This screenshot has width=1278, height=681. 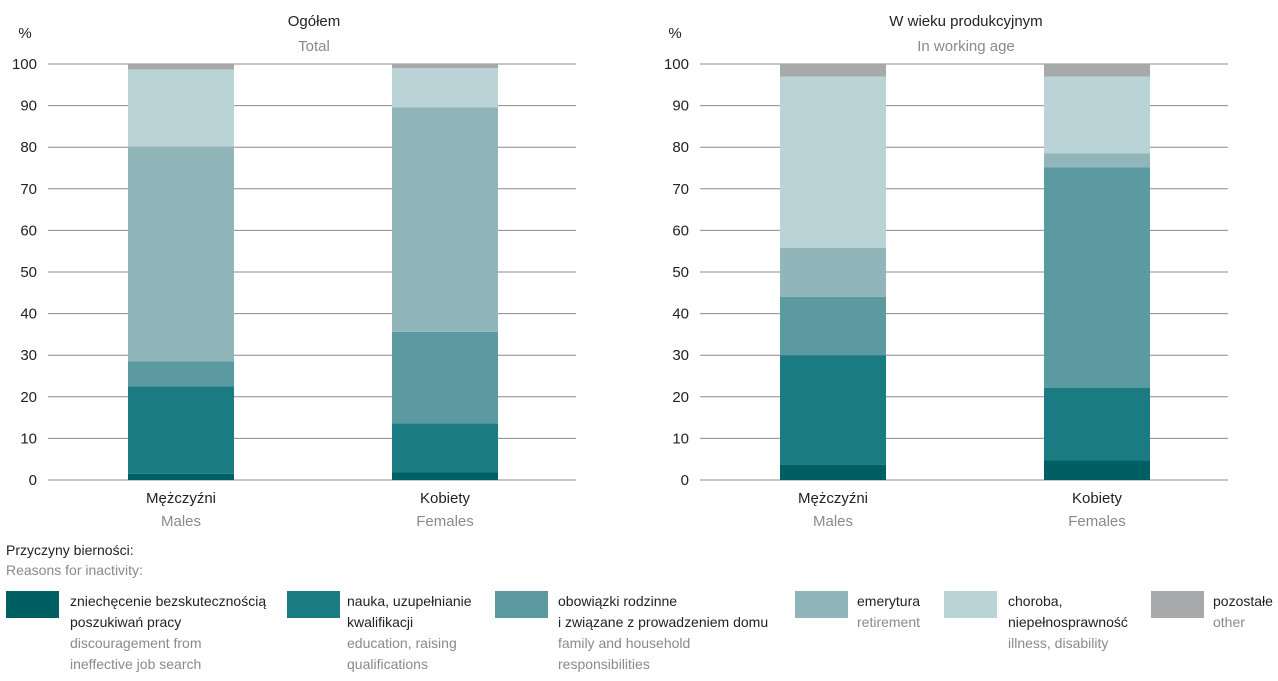 What do you see at coordinates (313, 604) in the screenshot?
I see `legend-swatch-education` at bounding box center [313, 604].